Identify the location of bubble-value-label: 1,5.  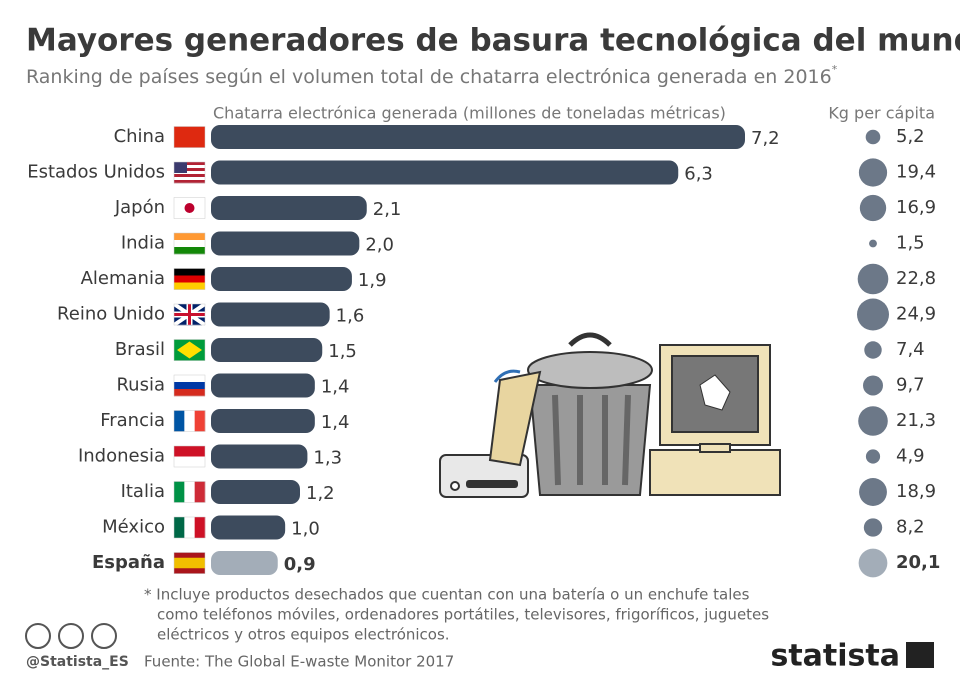
(910, 243).